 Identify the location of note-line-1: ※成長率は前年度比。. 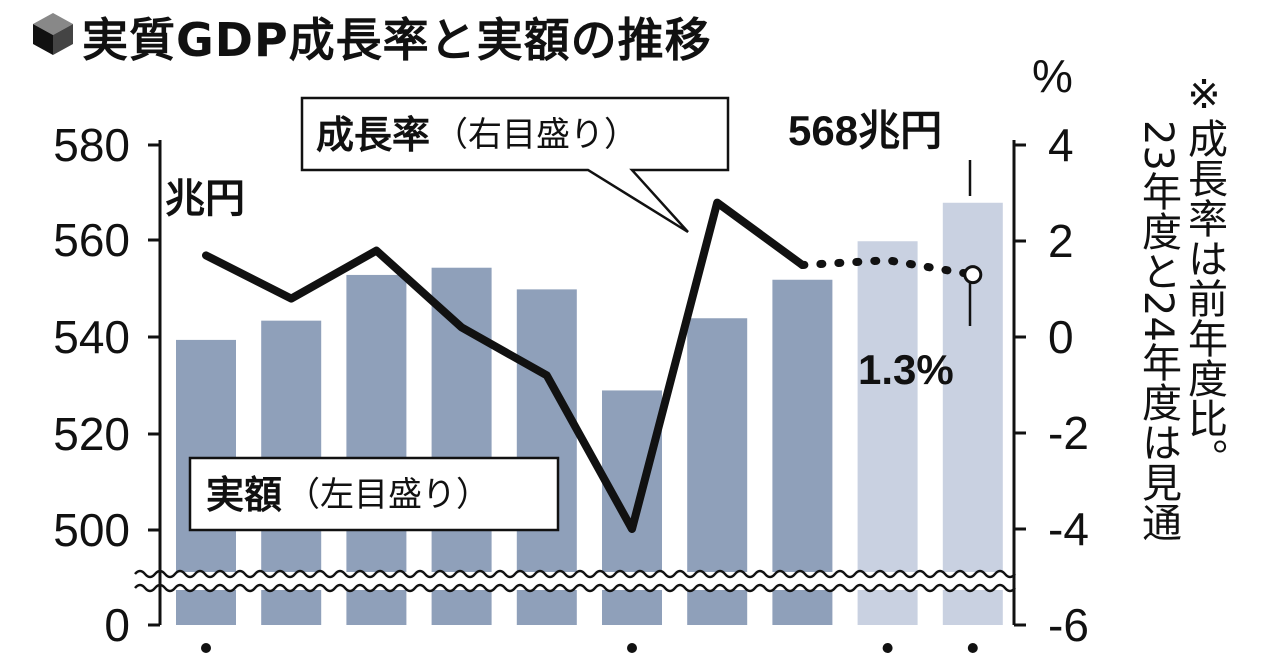
(1204, 275).